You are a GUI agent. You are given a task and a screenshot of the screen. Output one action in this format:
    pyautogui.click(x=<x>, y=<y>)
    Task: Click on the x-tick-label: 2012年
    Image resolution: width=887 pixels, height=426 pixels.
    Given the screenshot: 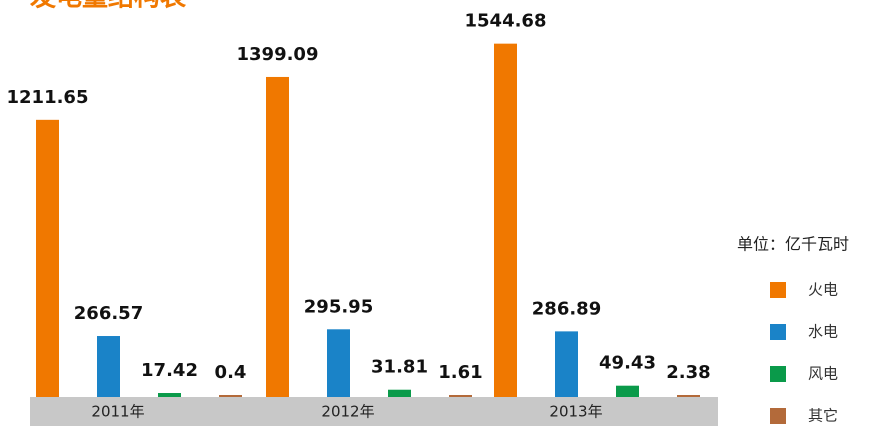 What is the action you would take?
    pyautogui.click(x=347, y=412)
    